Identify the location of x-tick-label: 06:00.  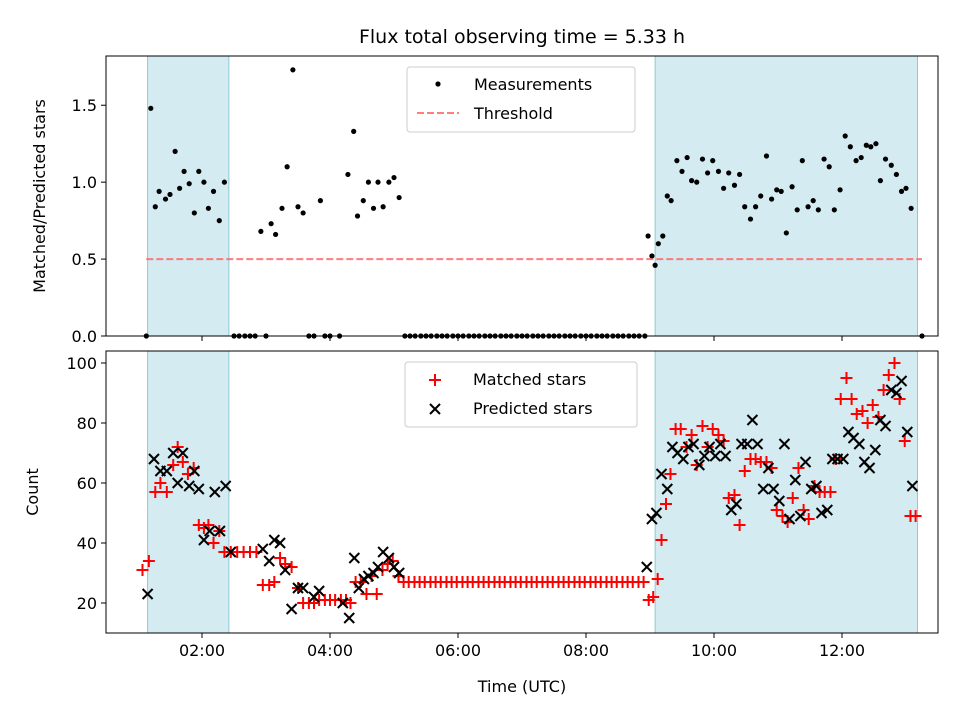
(458, 650).